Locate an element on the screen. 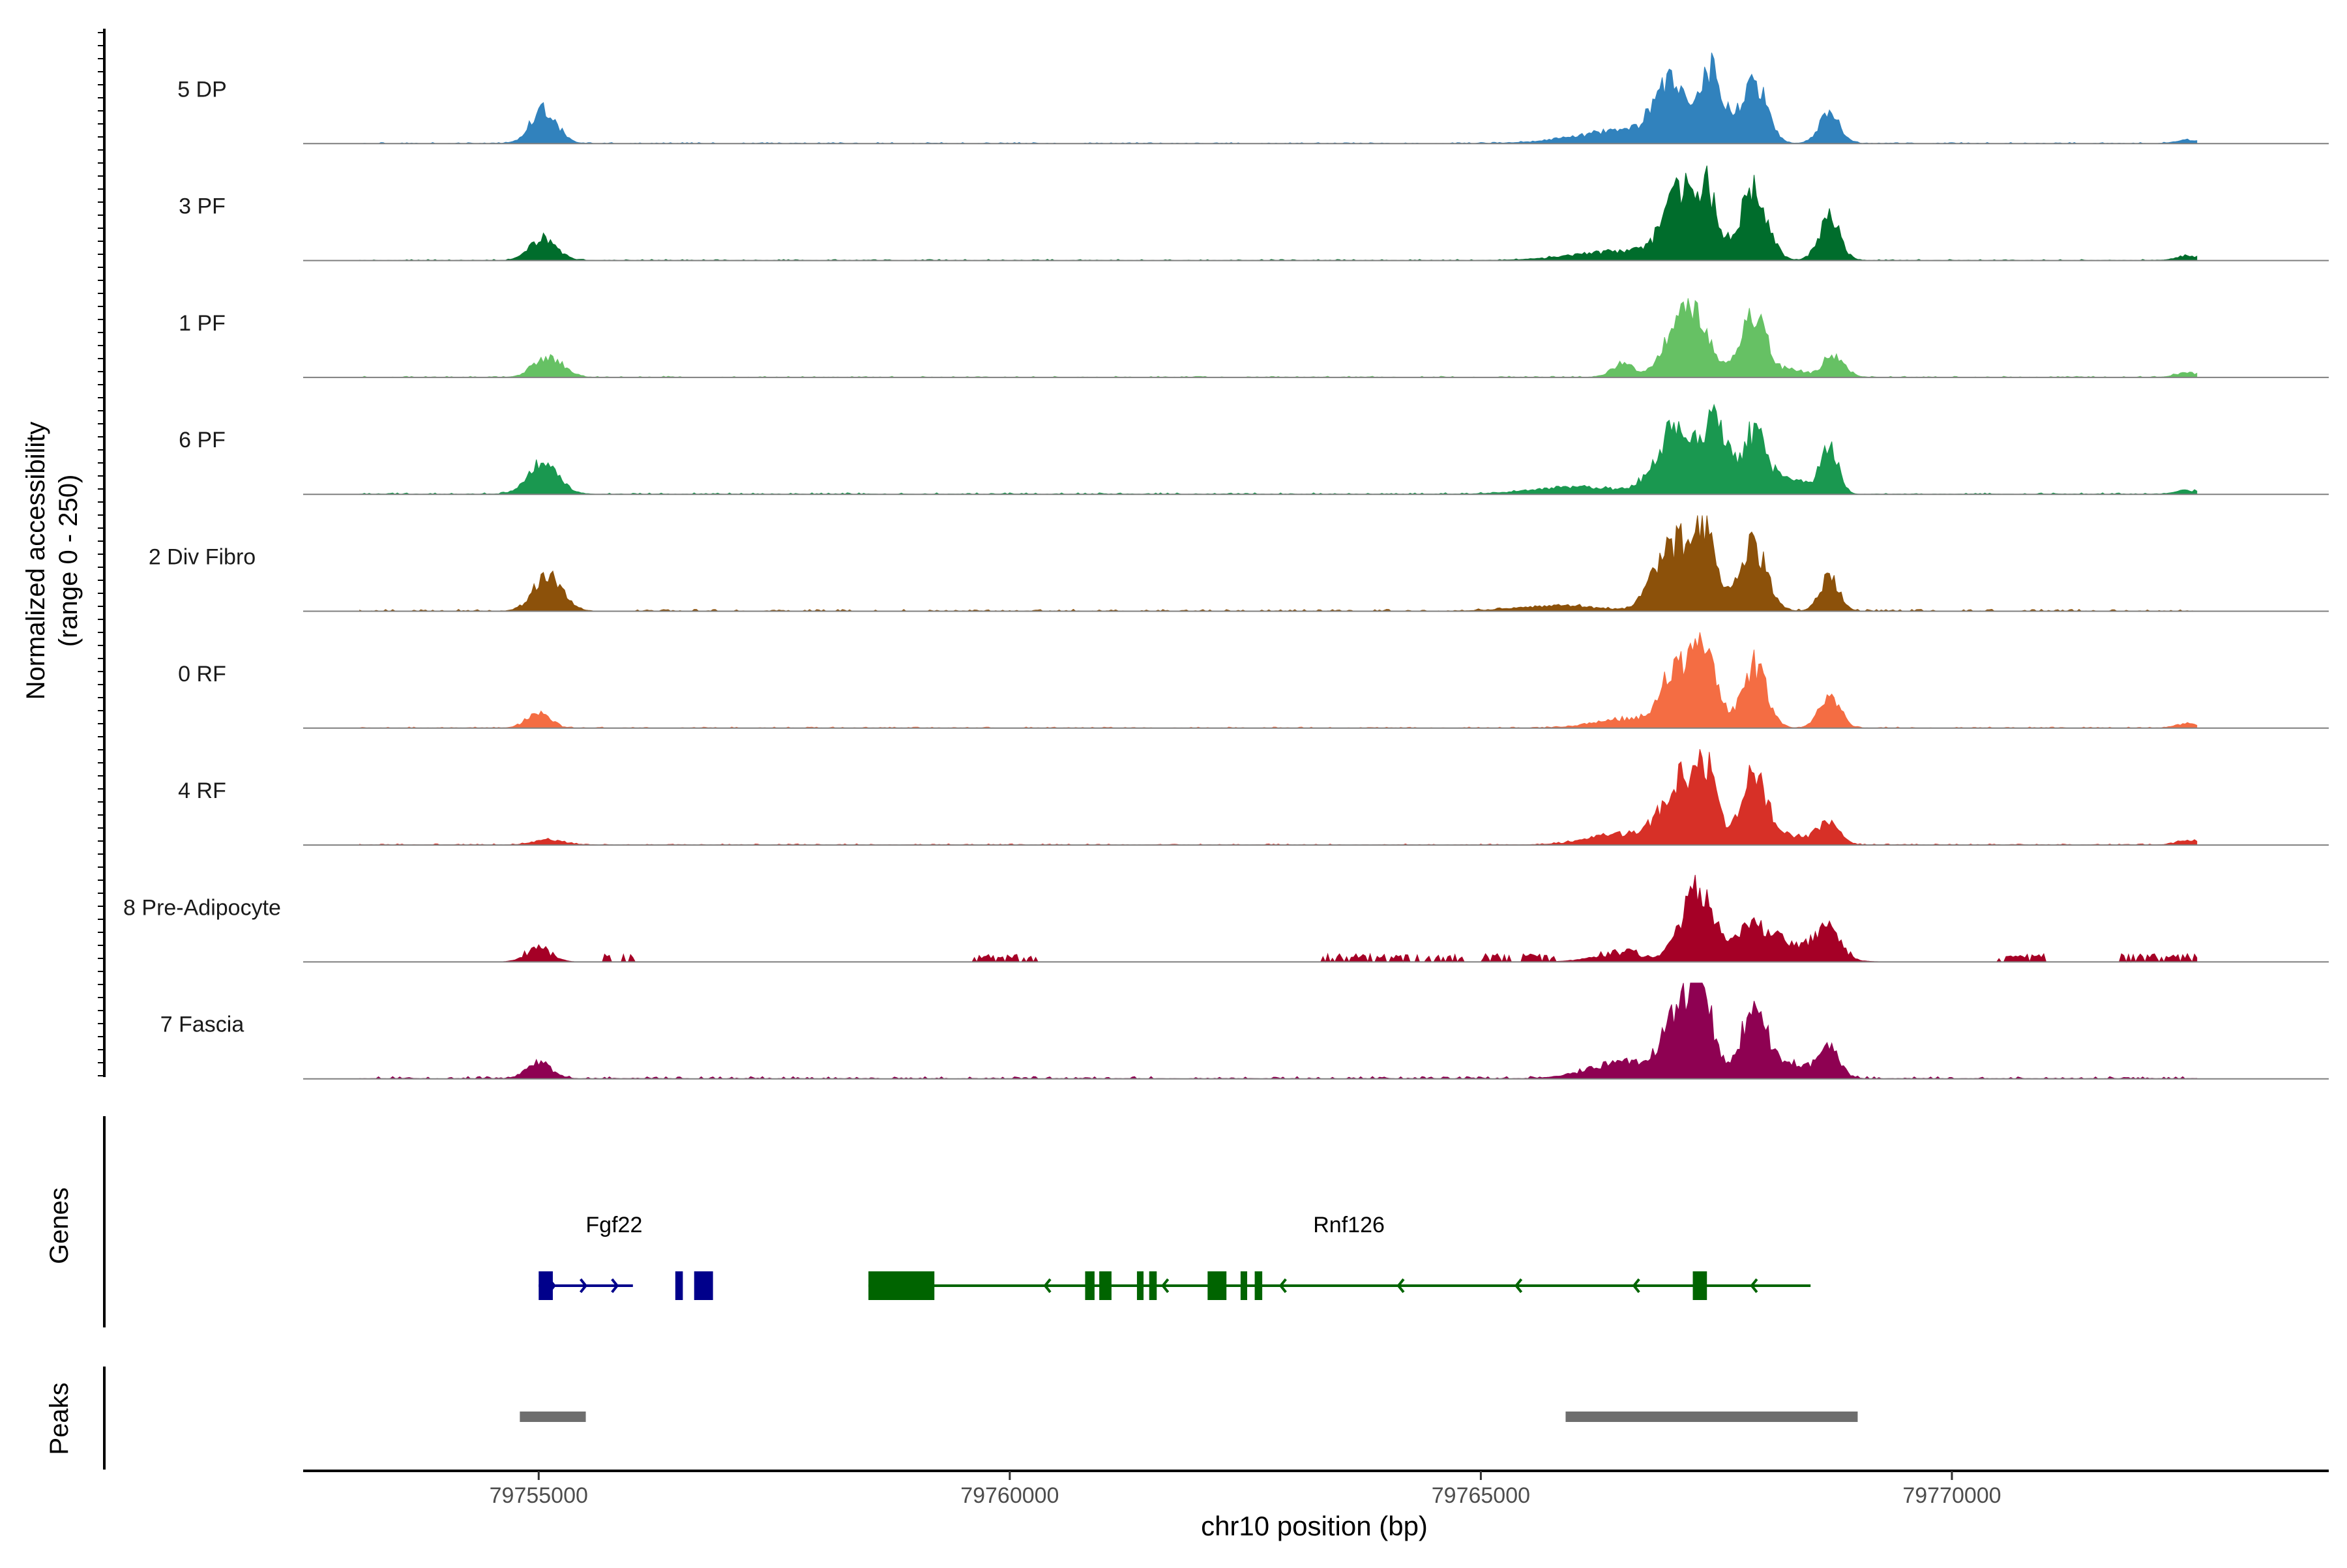 This screenshot has height=1568, width=2347. genes-track-label: Genes is located at coordinates (59, 1225).